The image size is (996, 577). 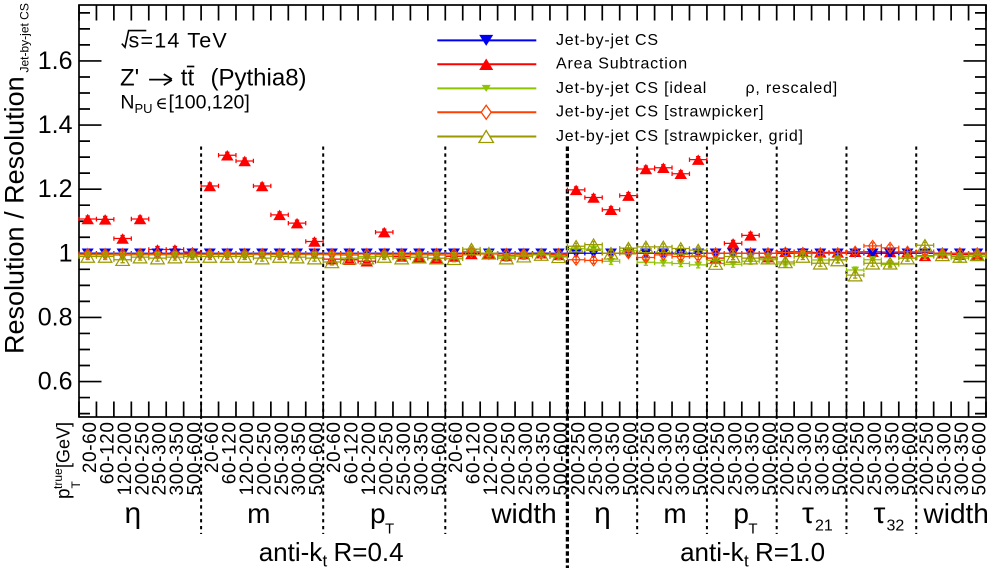 I want to click on svg-text: 1.6, so click(x=55, y=61).